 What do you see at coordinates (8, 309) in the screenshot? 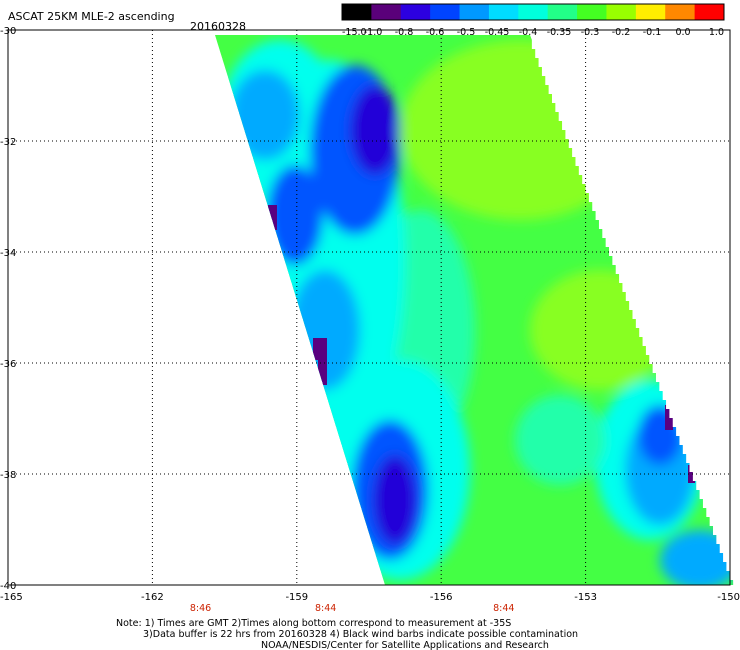
I see `lat-tick-labels: -30 -32 -34 -36 -38 -40` at bounding box center [8, 309].